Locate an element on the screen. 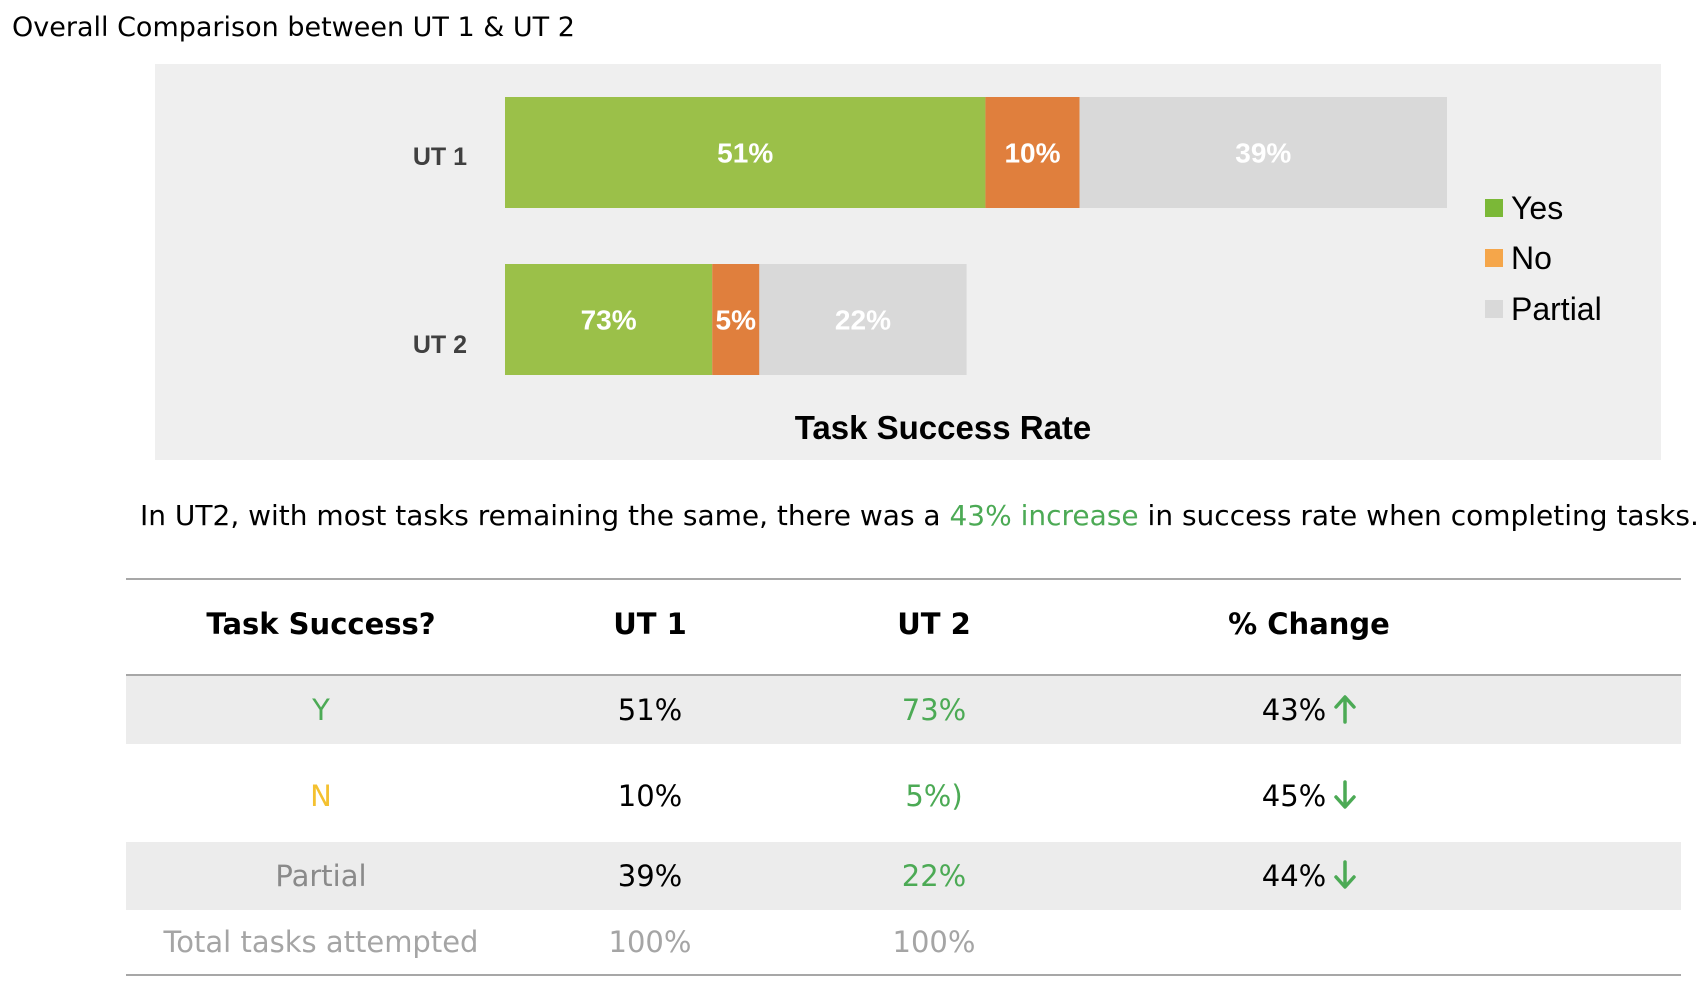  row-y-ut1: 51% is located at coordinates (650, 710).